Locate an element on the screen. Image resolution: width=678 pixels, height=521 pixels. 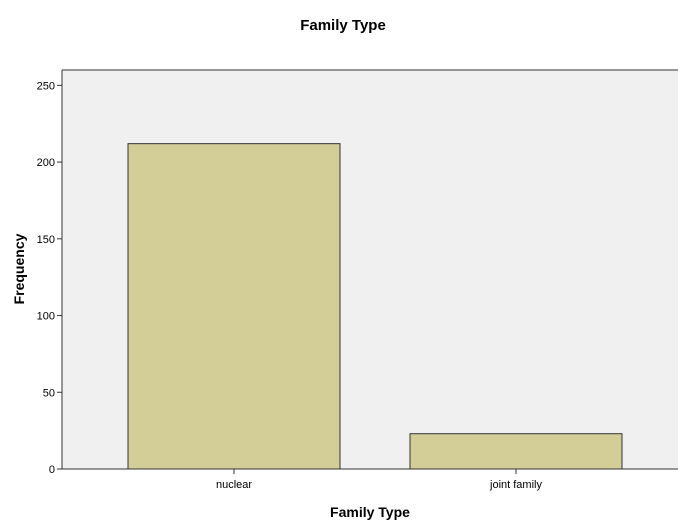
y-tick-label: 200 is located at coordinates (46, 163).